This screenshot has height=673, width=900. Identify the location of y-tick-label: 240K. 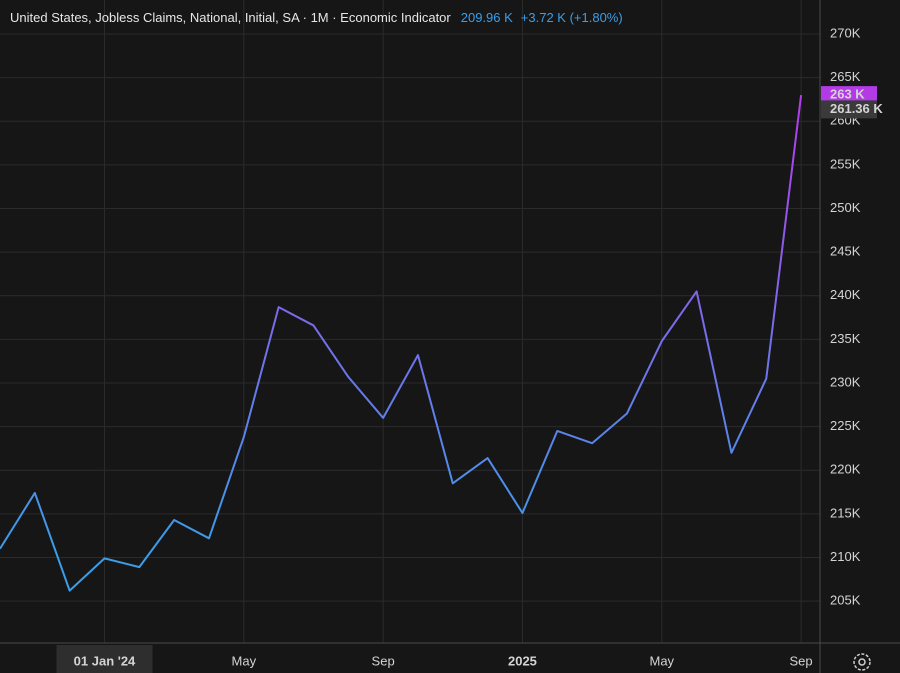
(845, 294).